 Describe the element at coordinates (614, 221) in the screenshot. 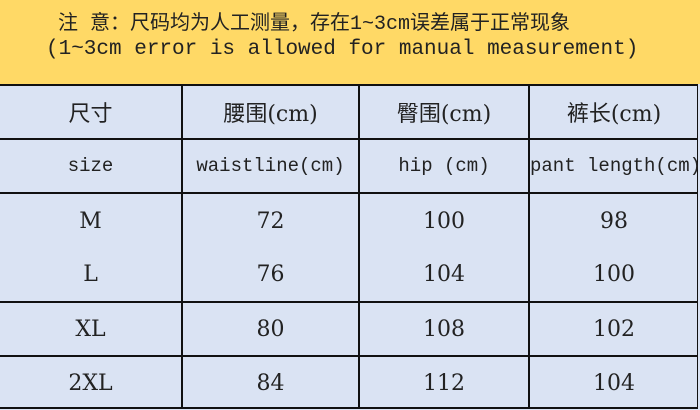

I see `length-cell: 98` at that location.